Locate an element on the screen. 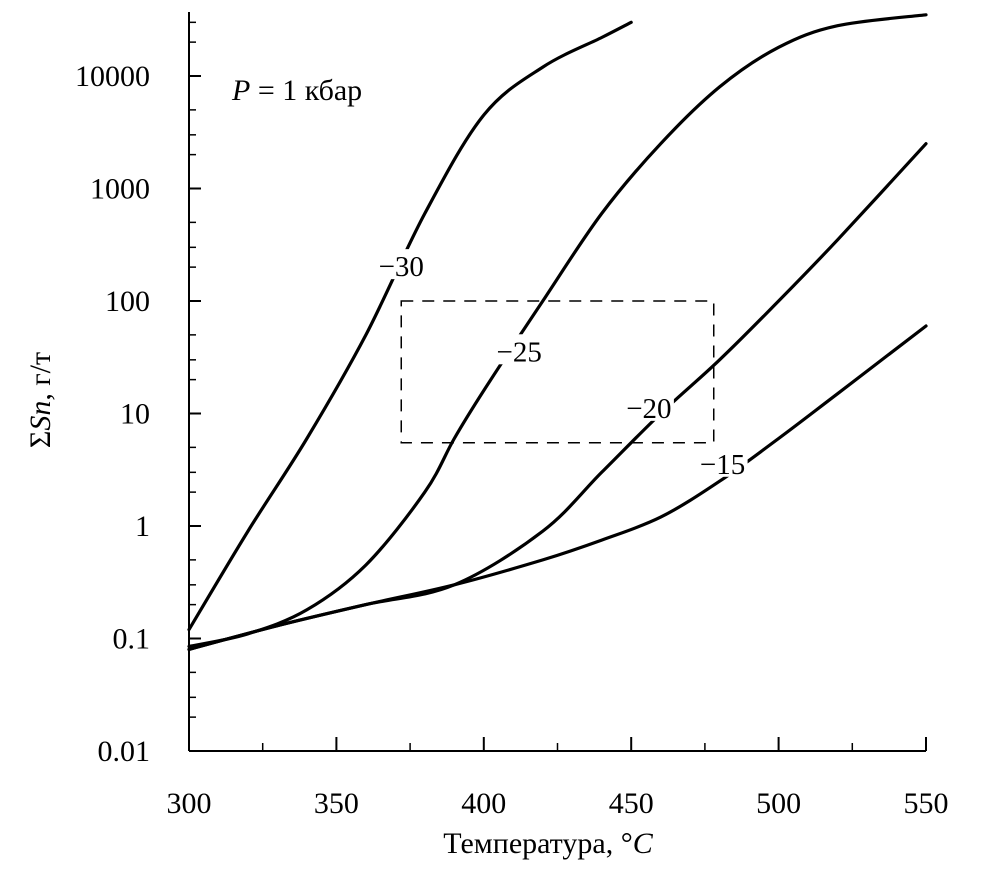  x-tick-labels: 300 350 400 450 500 550 is located at coordinates (558, 803).